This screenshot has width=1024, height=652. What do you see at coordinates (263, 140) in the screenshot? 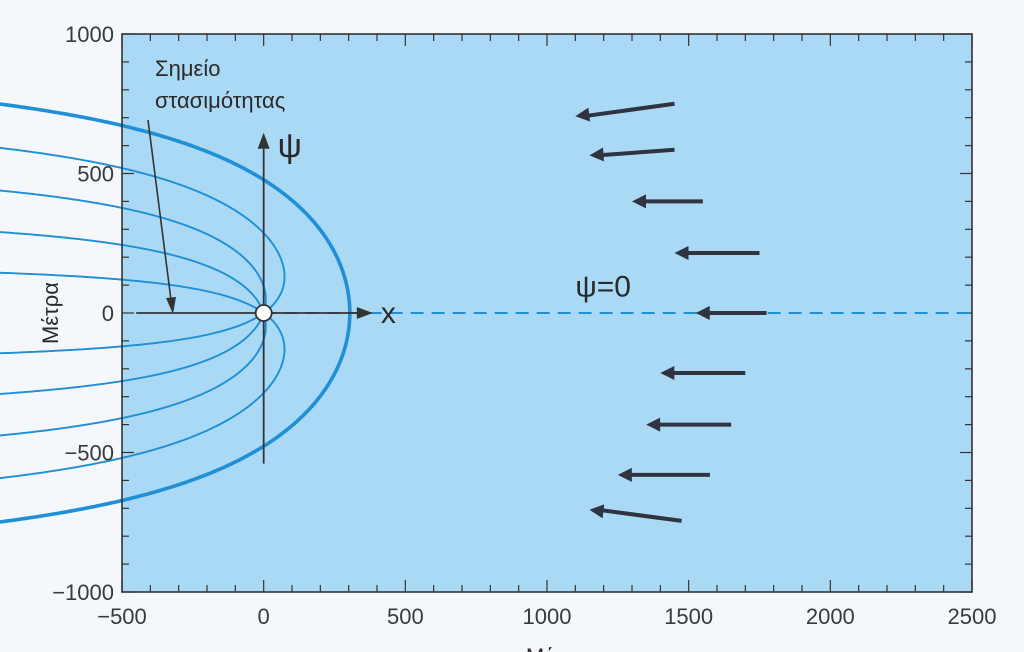
I see `psi-axis-arrowhead` at bounding box center [263, 140].